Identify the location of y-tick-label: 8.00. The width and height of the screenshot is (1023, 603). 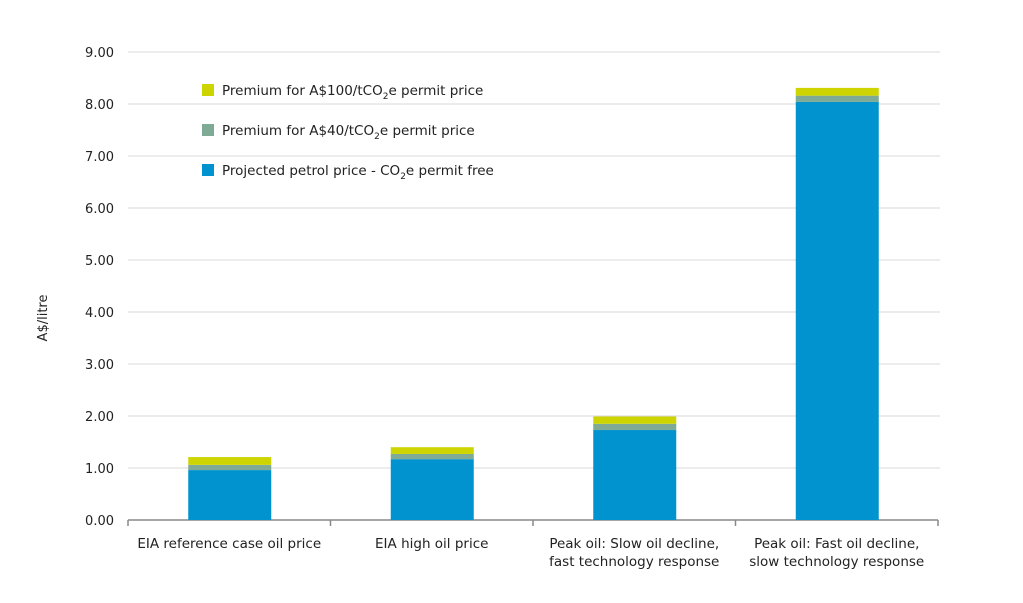
(99, 105).